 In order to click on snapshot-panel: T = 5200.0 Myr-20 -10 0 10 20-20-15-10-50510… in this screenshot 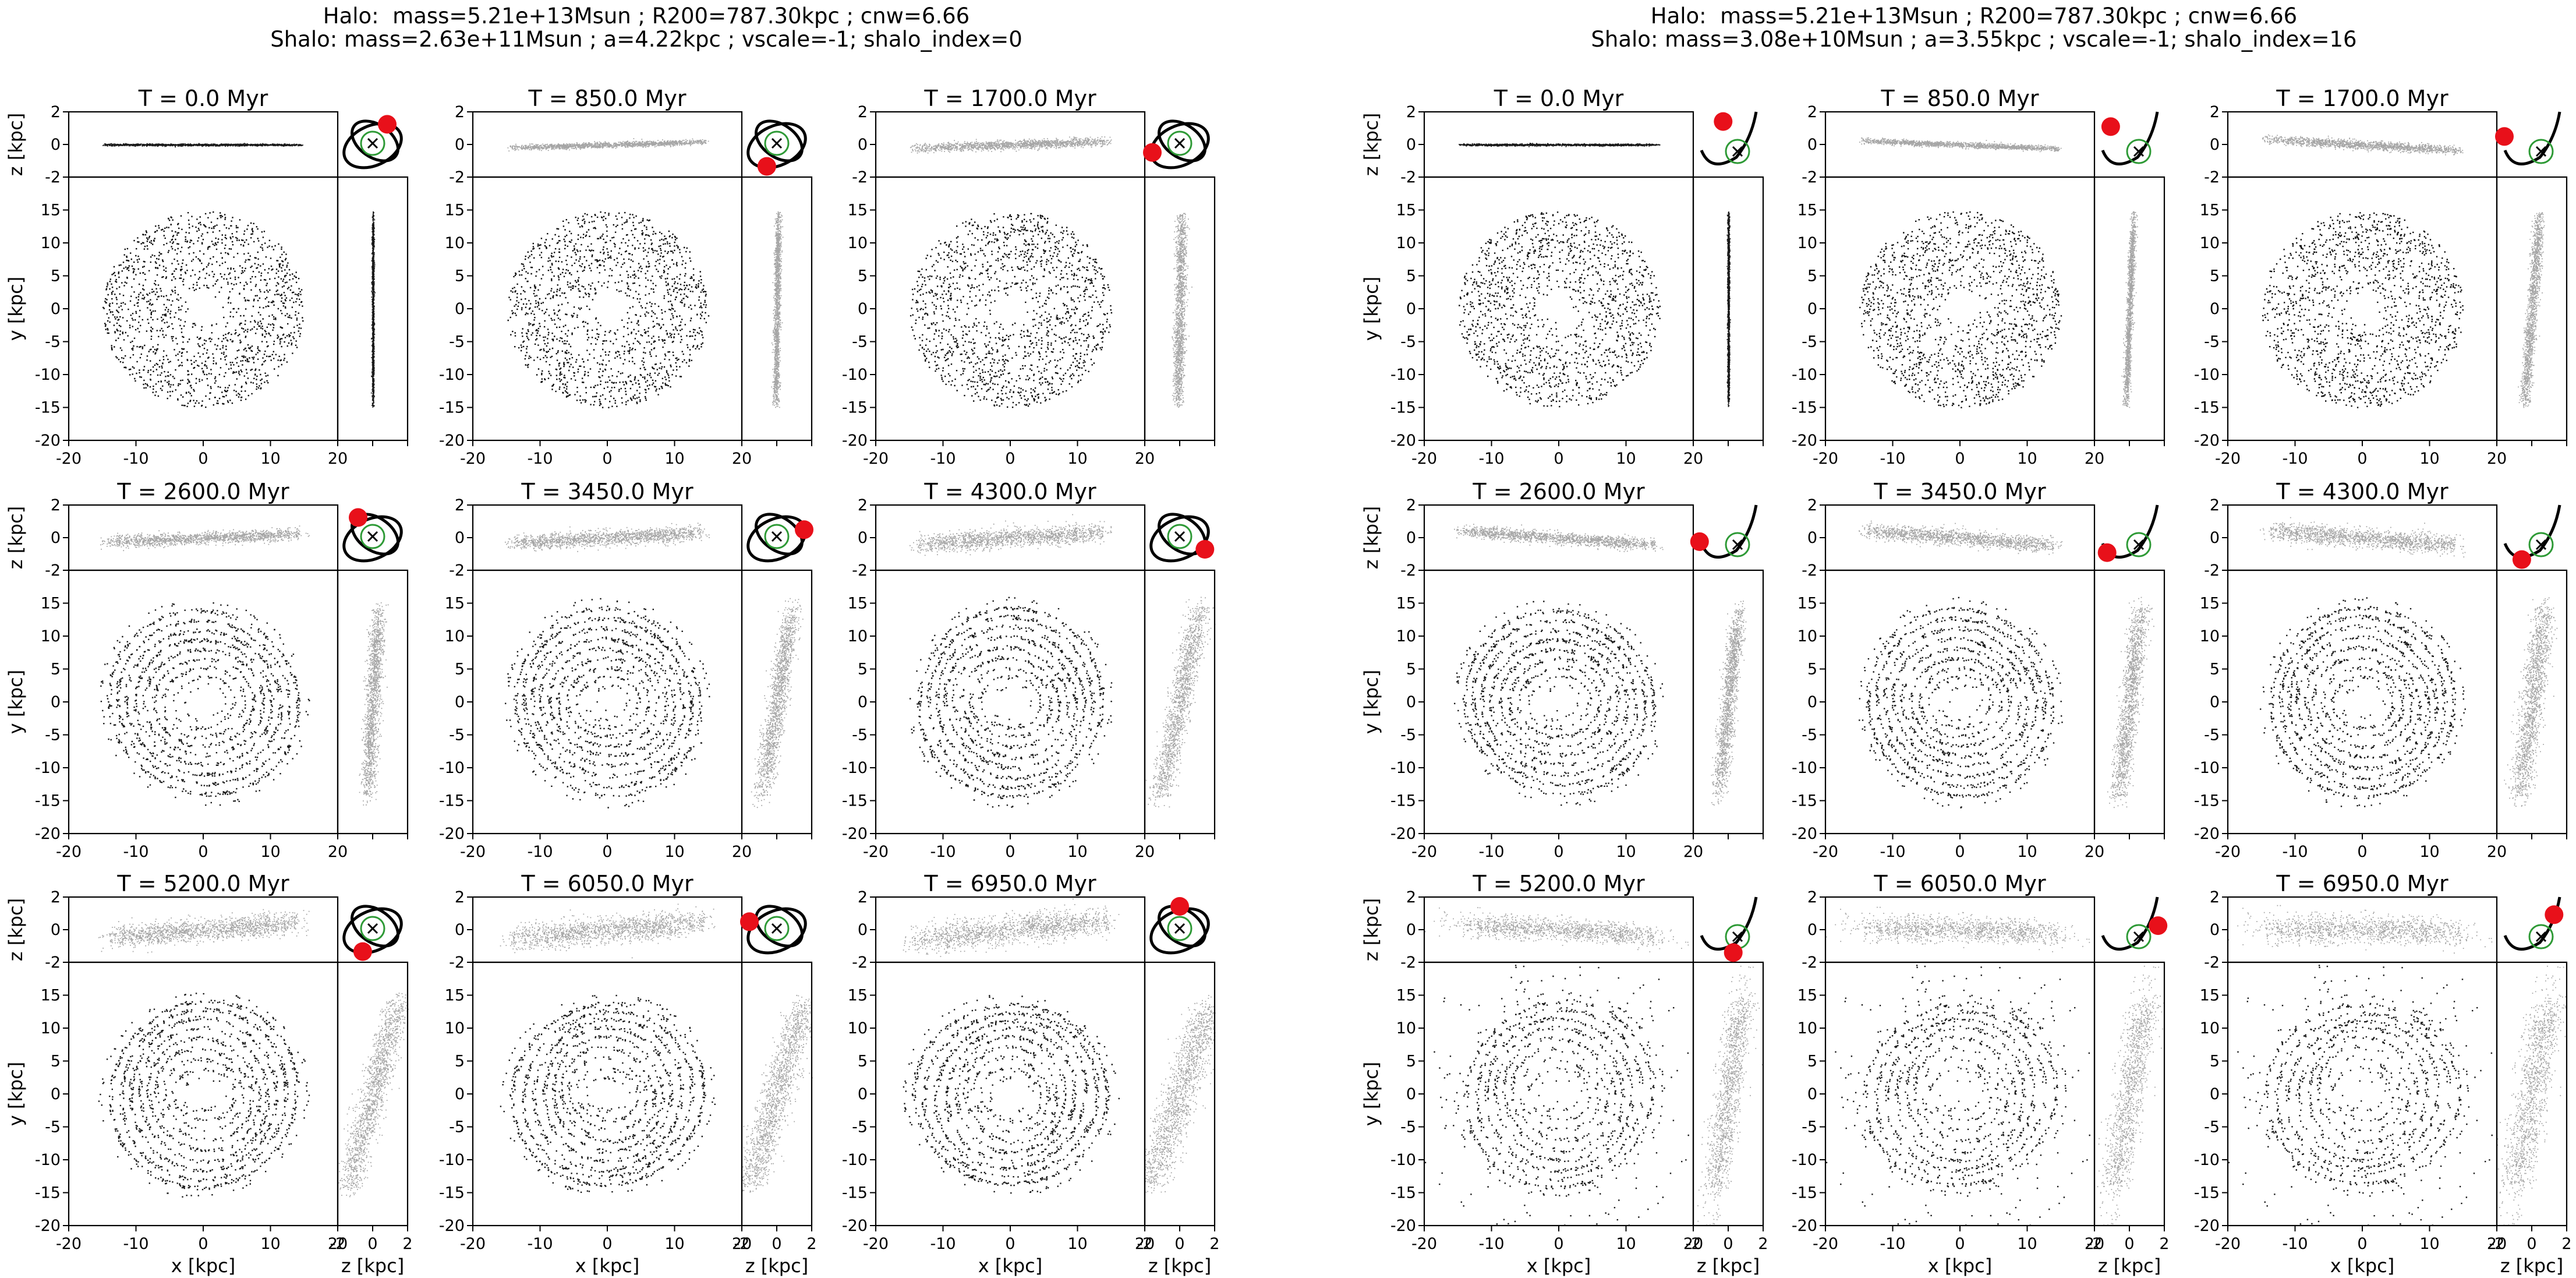, I will do `click(1564, 1074)`.